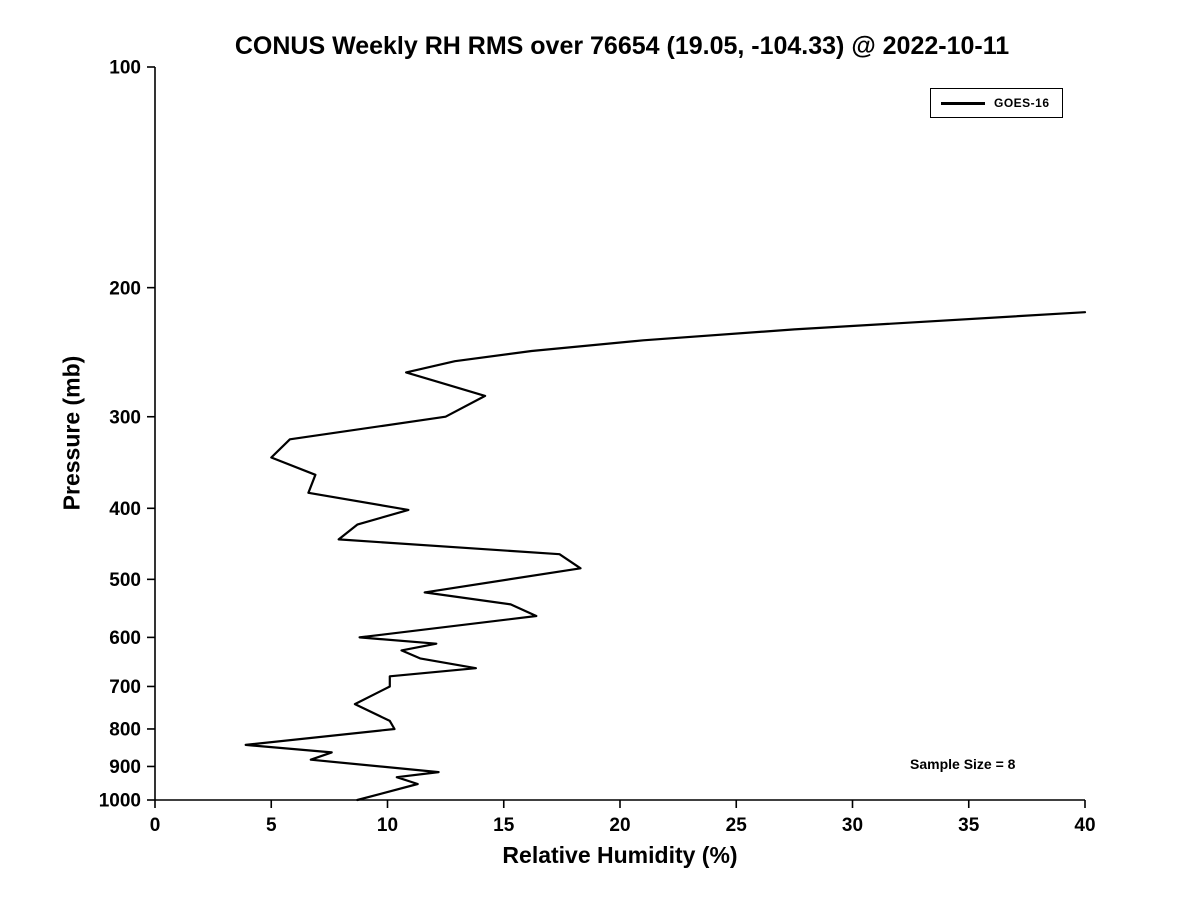 The width and height of the screenshot is (1200, 900). What do you see at coordinates (125, 288) in the screenshot?
I see `y-tick-label: 200` at bounding box center [125, 288].